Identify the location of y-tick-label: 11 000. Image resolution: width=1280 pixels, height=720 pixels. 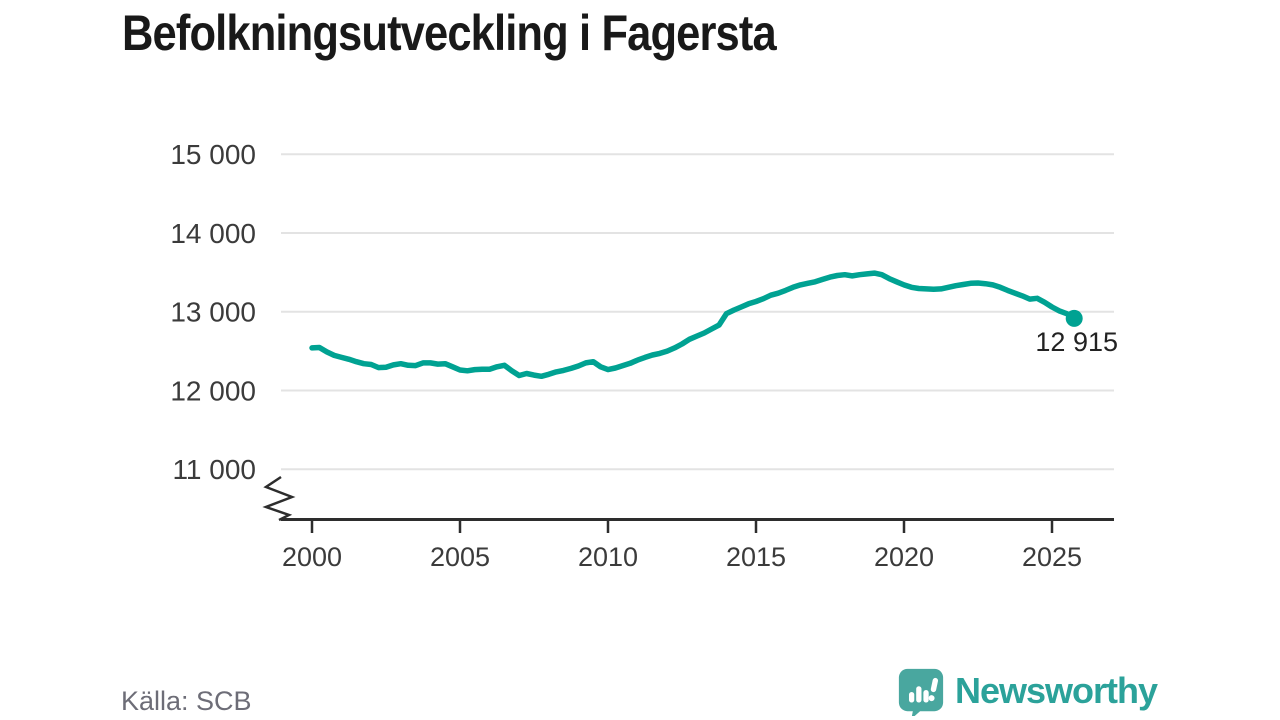
(214, 469).